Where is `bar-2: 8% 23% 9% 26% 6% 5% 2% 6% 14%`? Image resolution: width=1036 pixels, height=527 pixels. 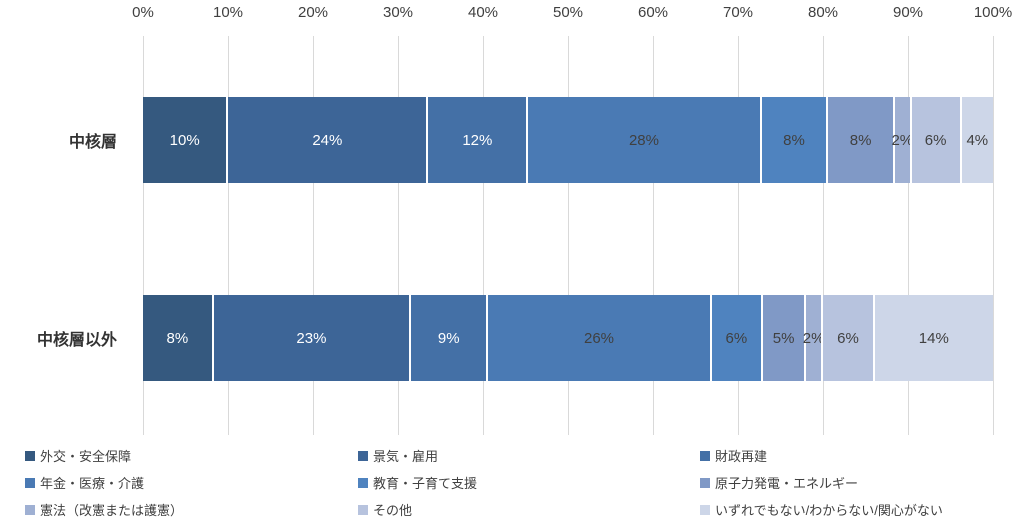
bar-2: 8% 23% 9% 26% 6% 5% 2% 6% 14% is located at coordinates (568, 338).